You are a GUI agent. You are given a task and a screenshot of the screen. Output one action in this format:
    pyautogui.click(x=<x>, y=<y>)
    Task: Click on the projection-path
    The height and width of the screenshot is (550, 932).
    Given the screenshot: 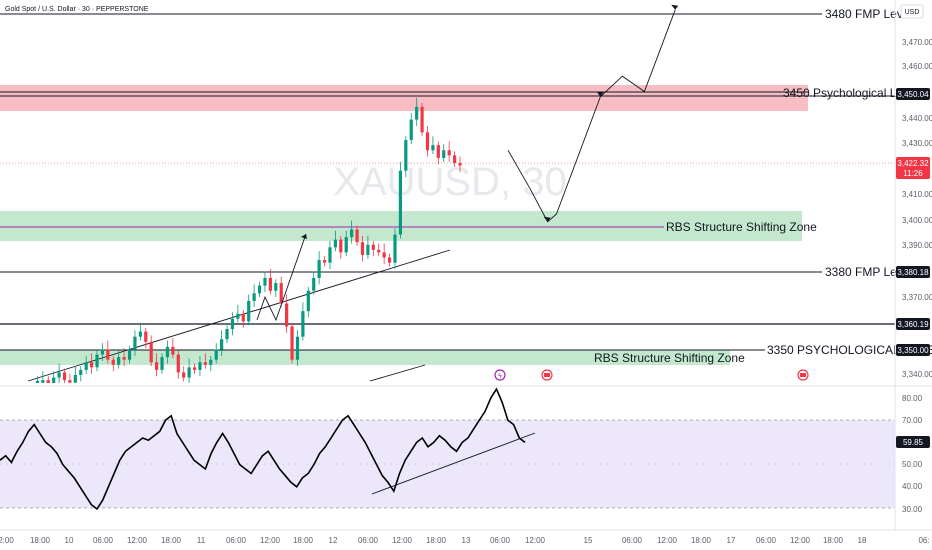 What is the action you would take?
    pyautogui.click(x=593, y=113)
    